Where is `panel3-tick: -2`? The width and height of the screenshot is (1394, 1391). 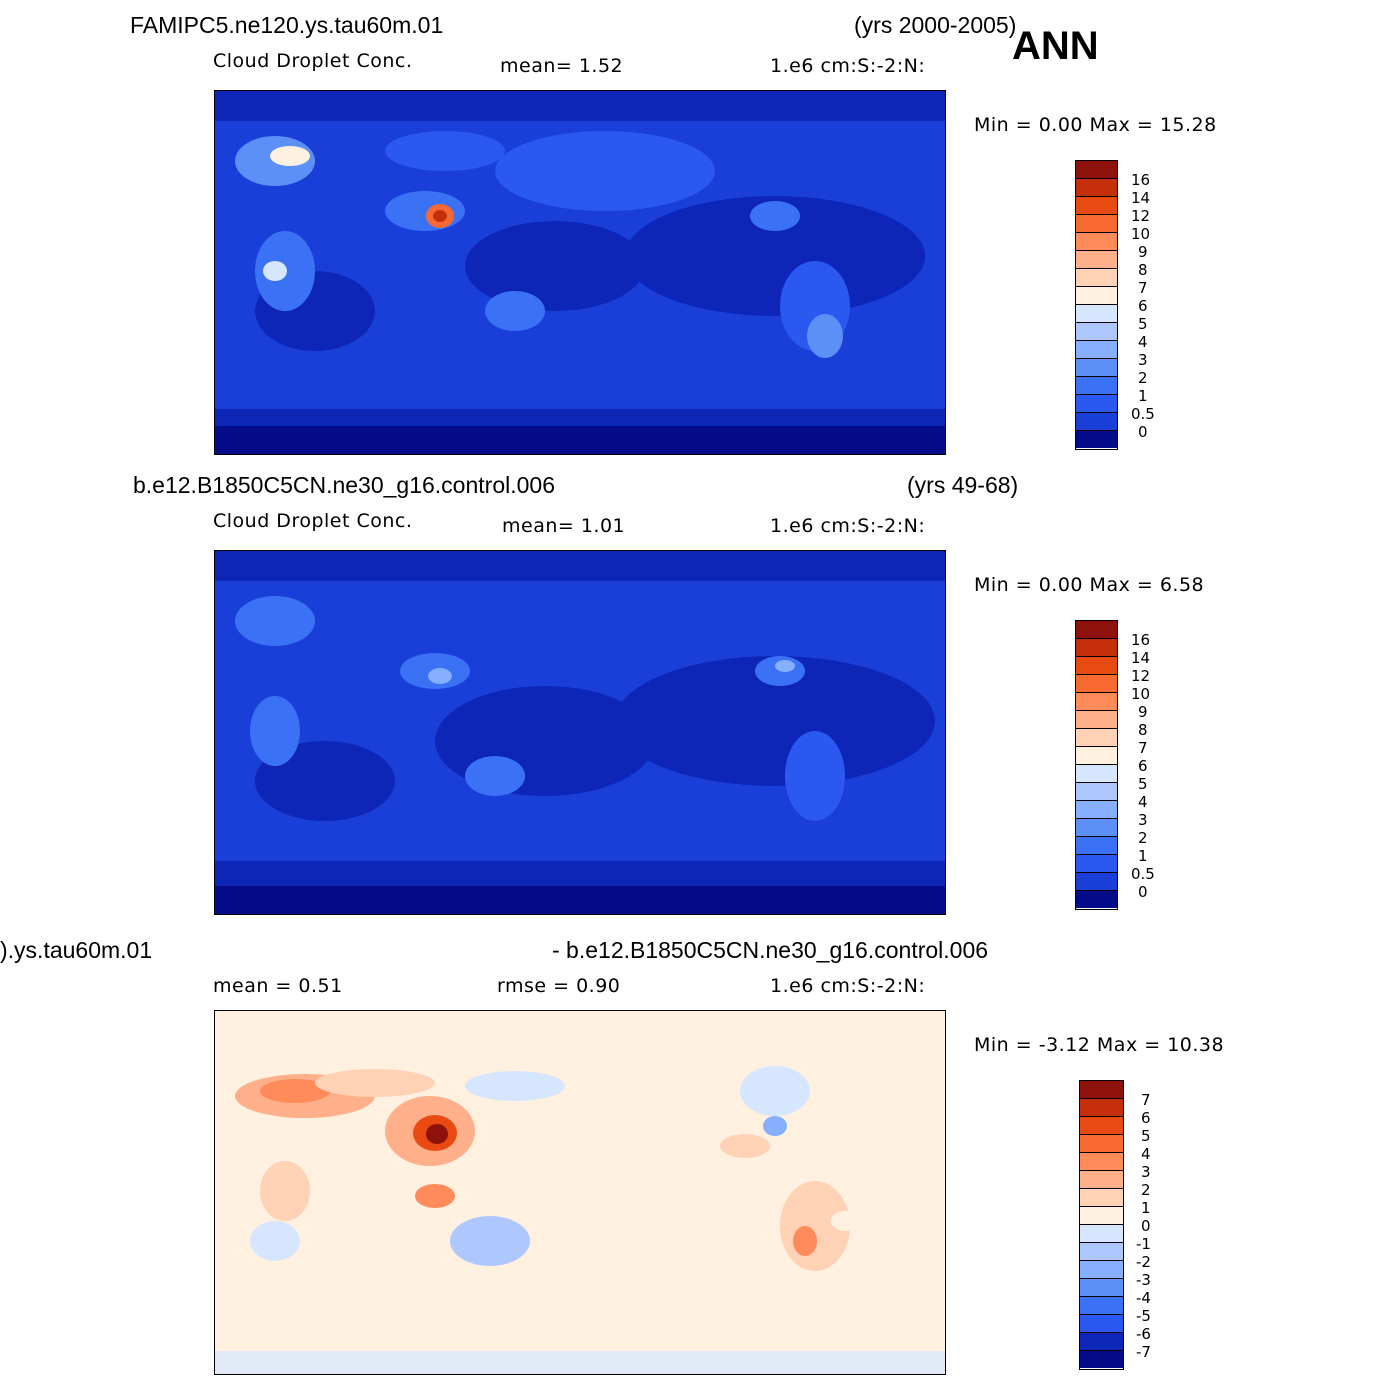
panel3-tick: -2 is located at coordinates (1143, 1262).